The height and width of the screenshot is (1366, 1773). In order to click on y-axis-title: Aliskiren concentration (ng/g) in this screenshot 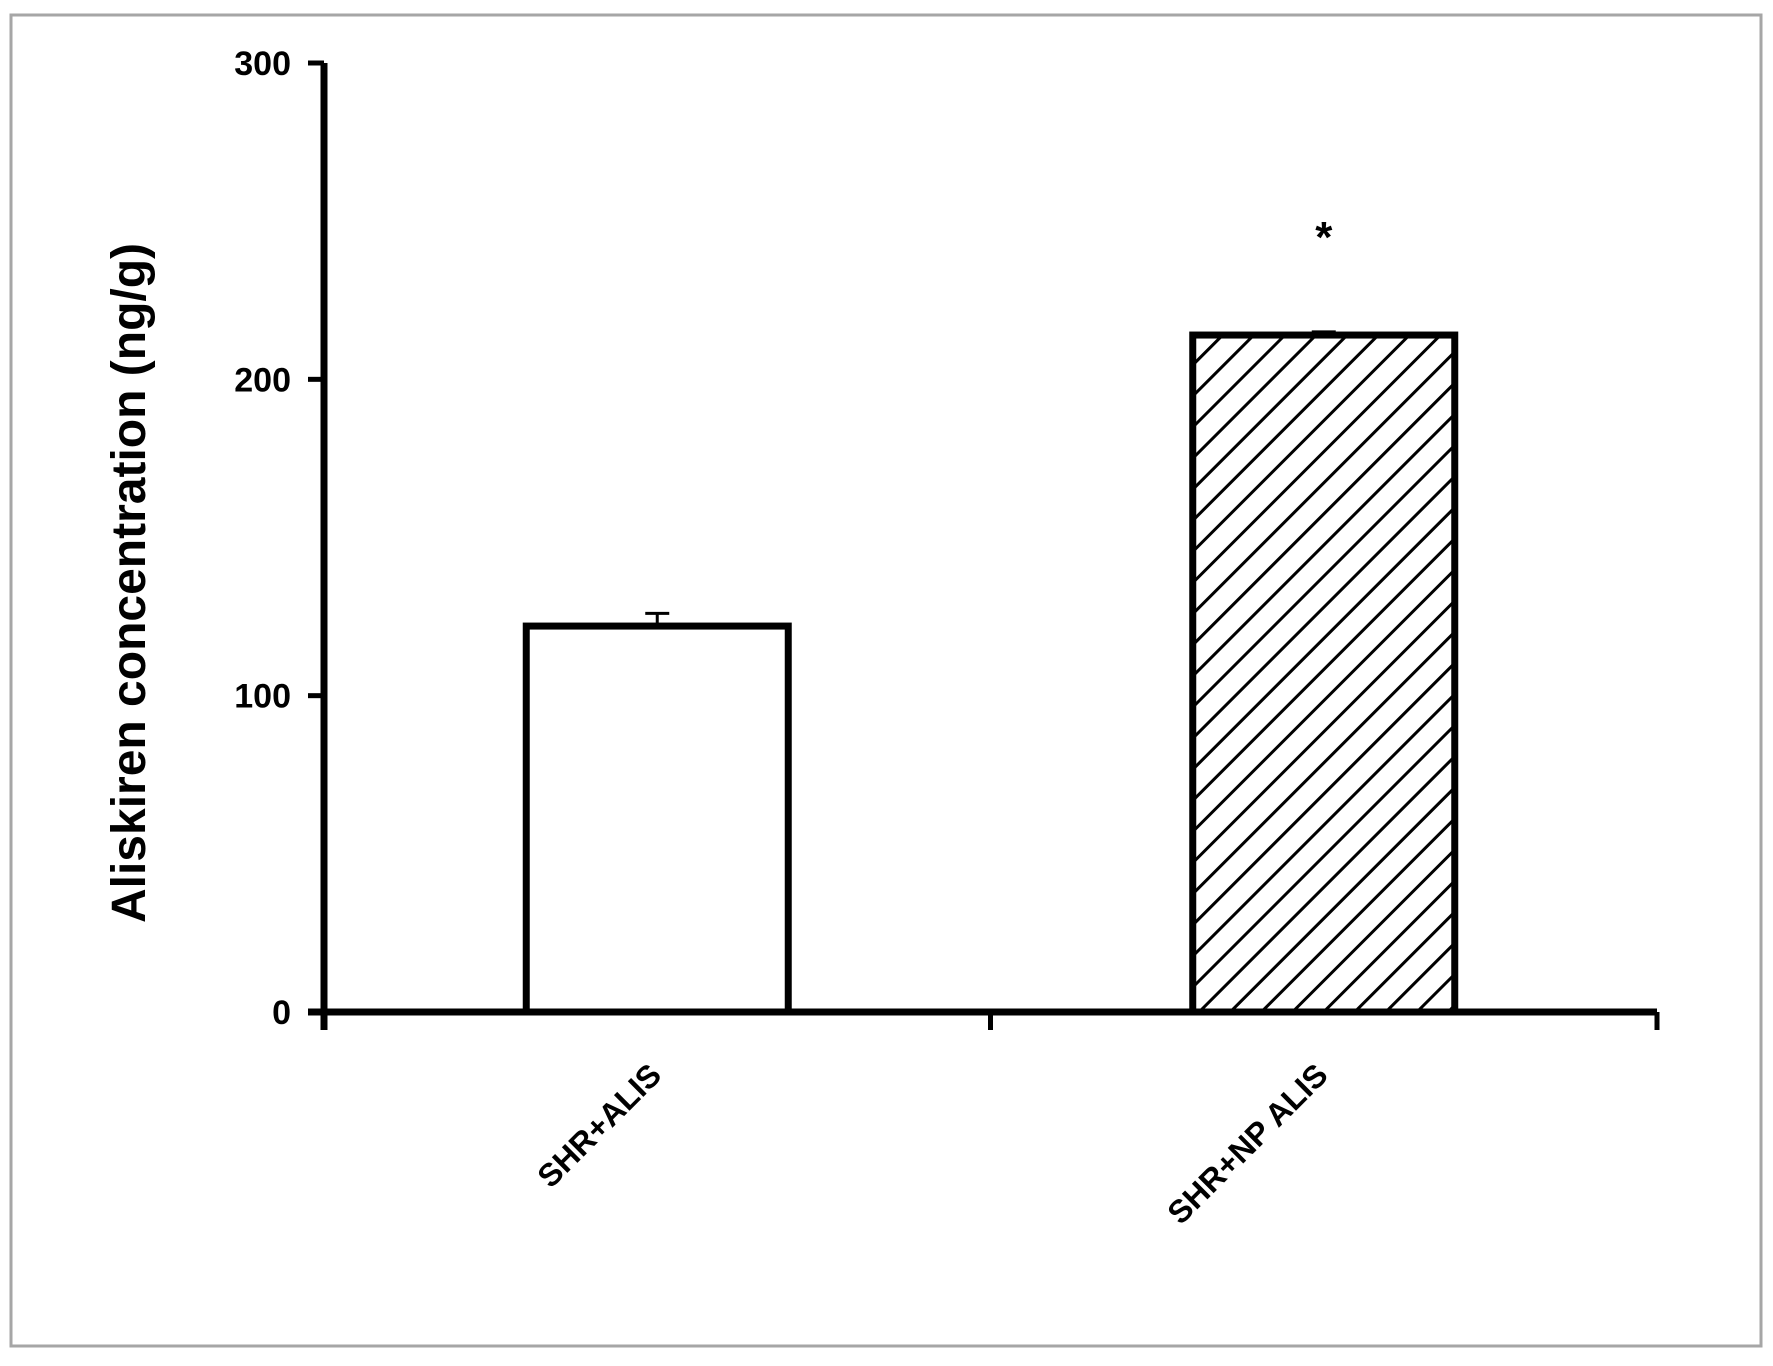, I will do `click(129, 583)`.